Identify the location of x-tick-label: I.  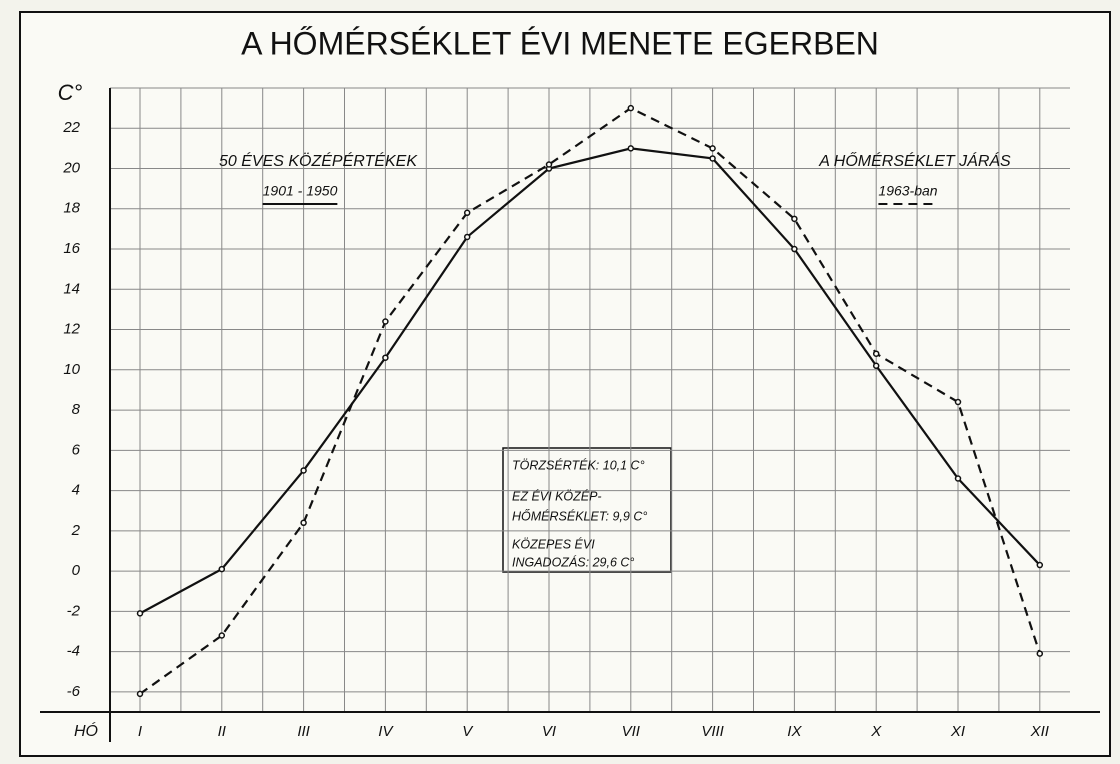
(140, 731).